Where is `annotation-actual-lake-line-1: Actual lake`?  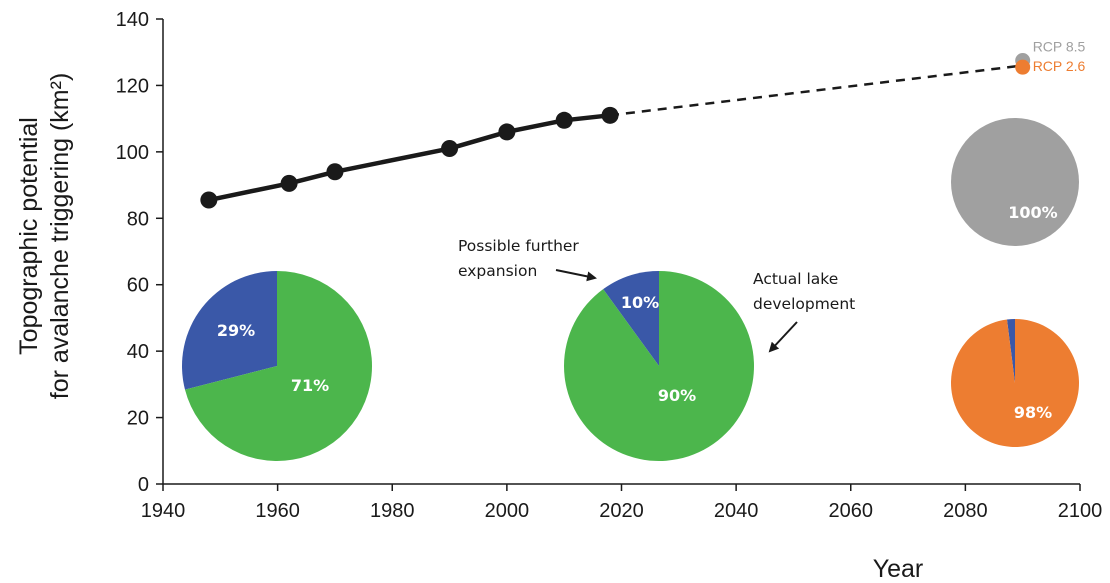
annotation-actual-lake-line-1: Actual lake is located at coordinates (795, 279).